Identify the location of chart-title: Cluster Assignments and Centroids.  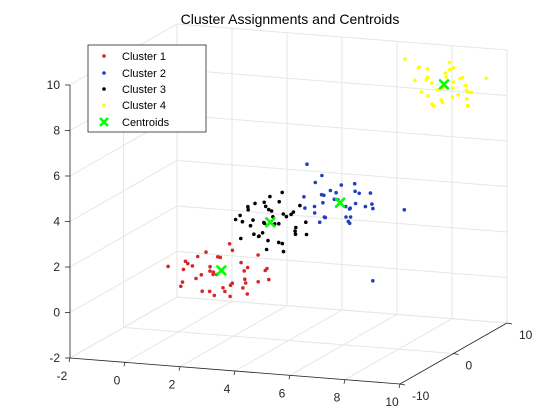
(290, 19).